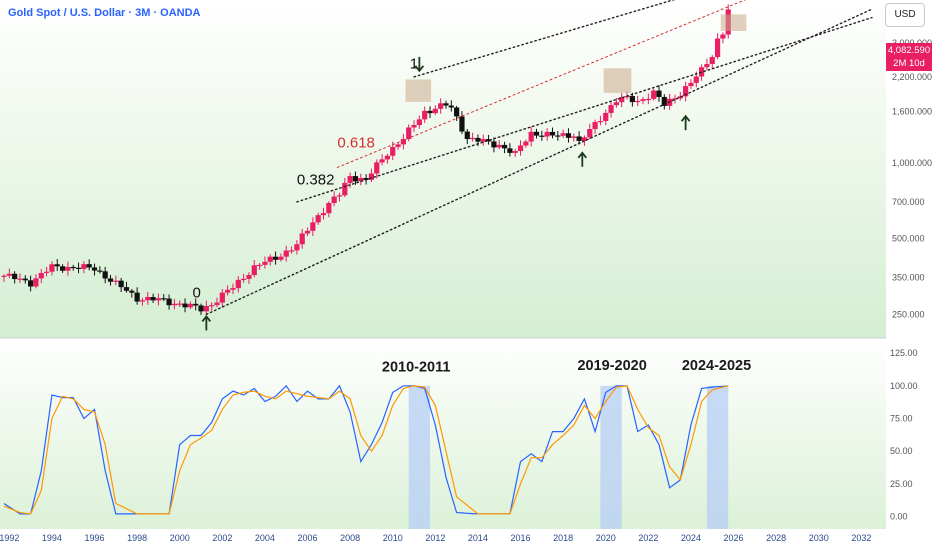 The image size is (932, 550). I want to click on last-price-value: 4,082.590, so click(909, 50).